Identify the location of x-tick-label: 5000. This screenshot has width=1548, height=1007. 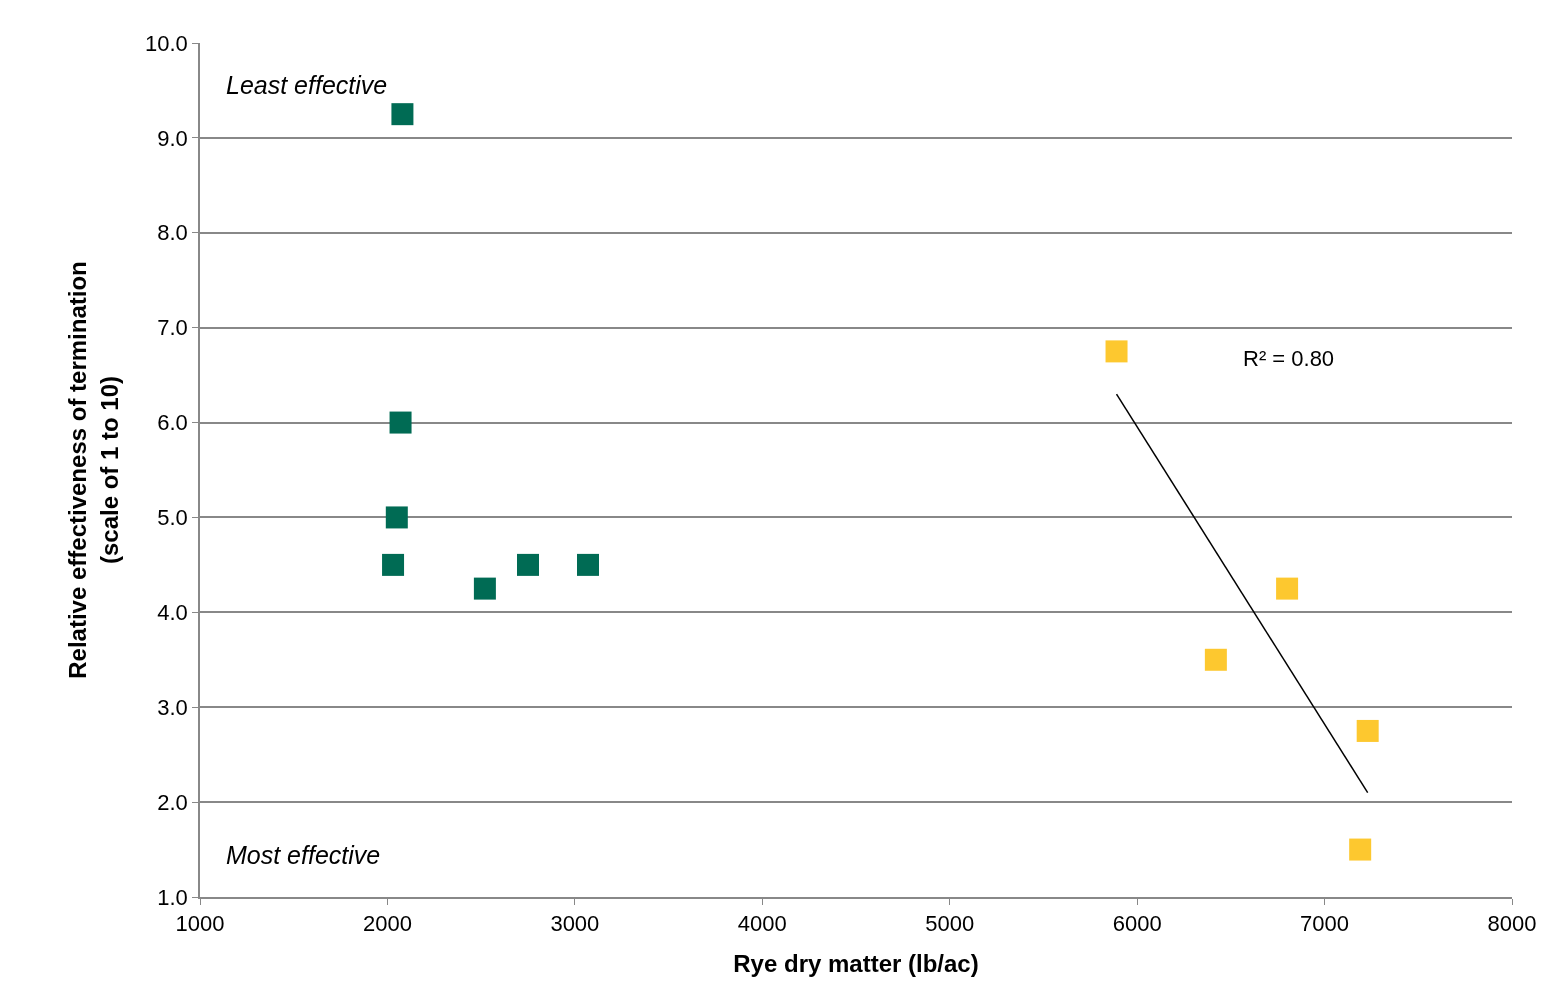
(950, 924).